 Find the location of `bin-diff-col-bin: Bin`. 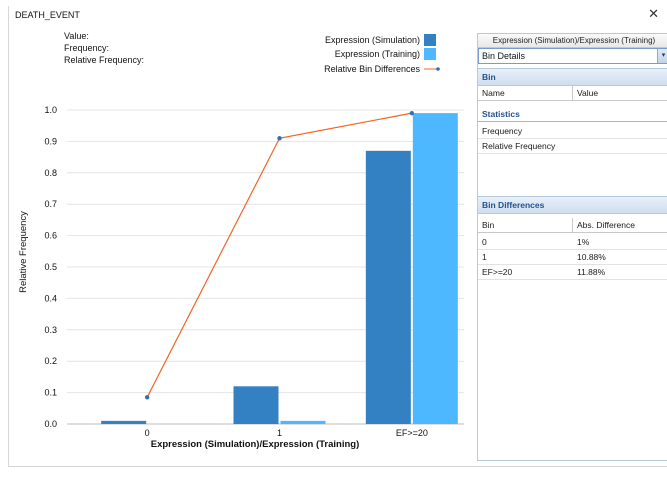

bin-diff-col-bin: Bin is located at coordinates (488, 225).